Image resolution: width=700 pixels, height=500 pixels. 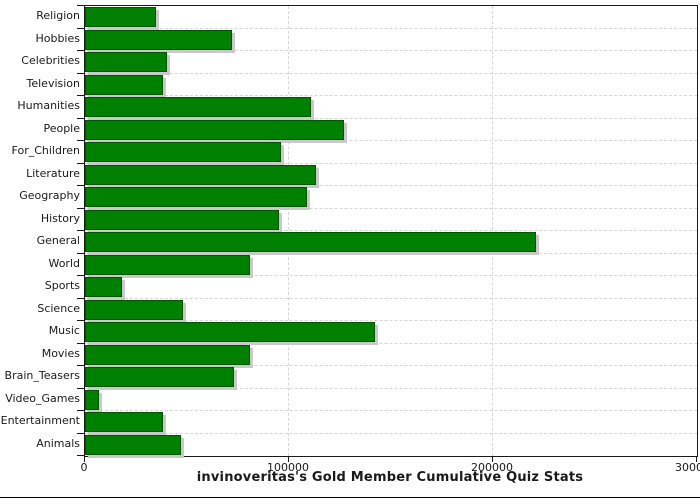 What do you see at coordinates (48, 105) in the screenshot?
I see `category-label: Humanities` at bounding box center [48, 105].